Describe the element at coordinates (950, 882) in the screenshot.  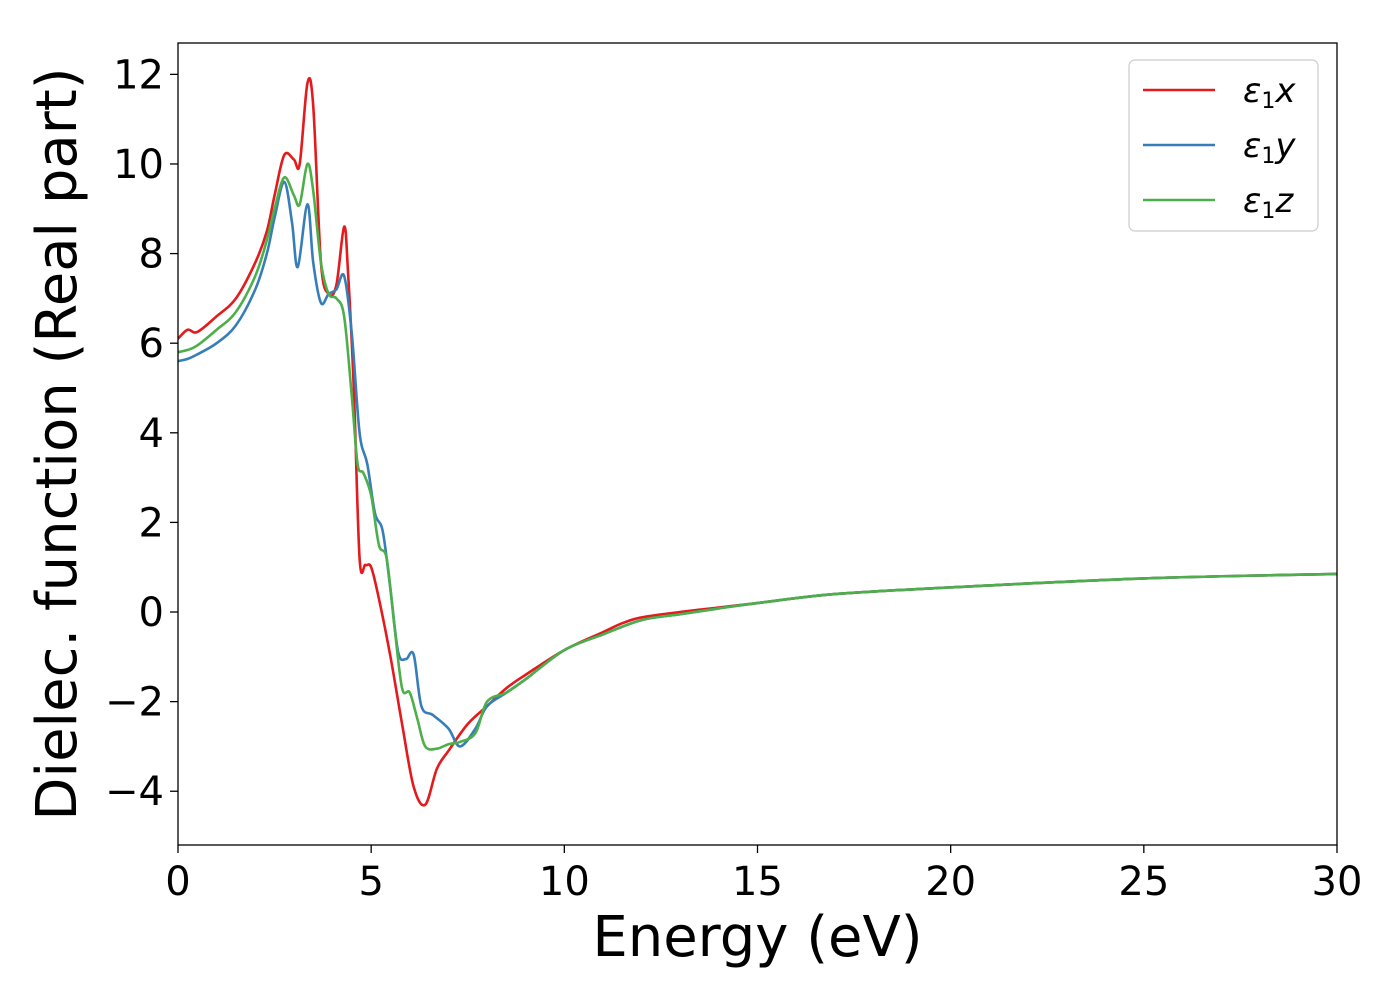
I see `x-tick-label: 20` at that location.